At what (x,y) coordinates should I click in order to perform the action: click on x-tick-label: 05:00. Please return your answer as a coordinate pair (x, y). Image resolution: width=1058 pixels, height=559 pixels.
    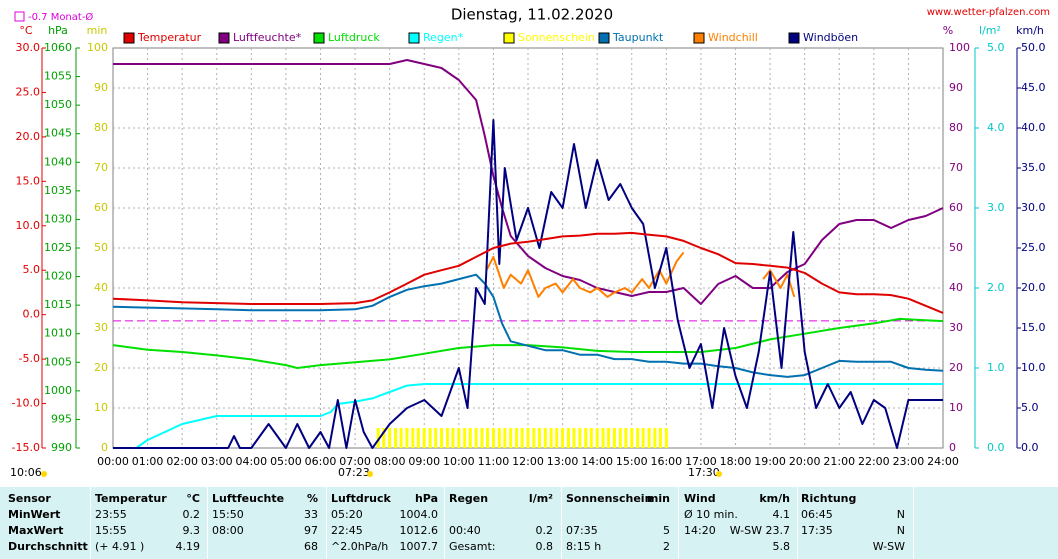
    Looking at the image, I should click on (286, 461).